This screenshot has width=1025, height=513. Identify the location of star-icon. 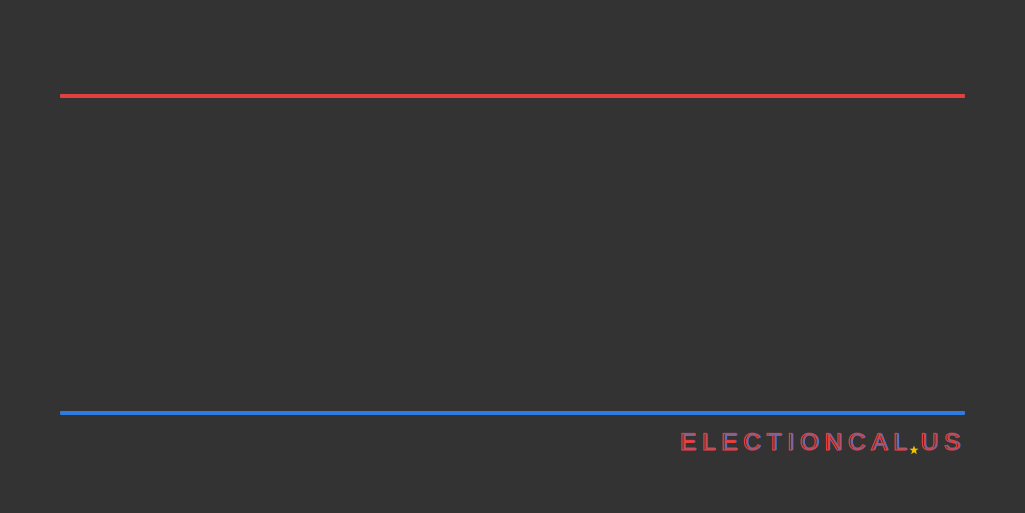
(914, 450).